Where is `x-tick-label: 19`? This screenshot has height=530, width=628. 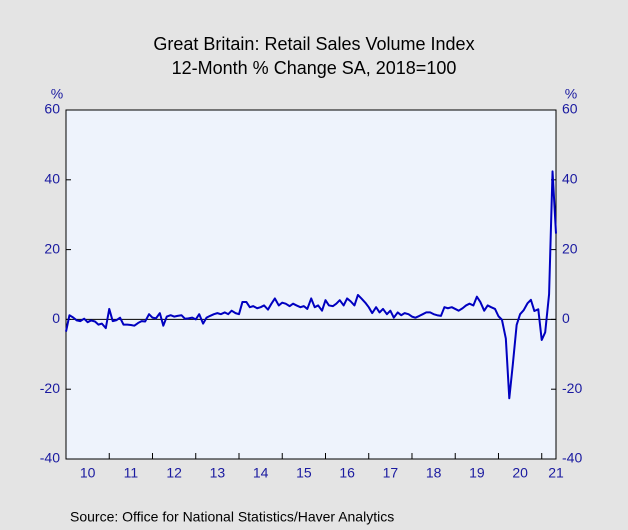 x-tick-label: 19 is located at coordinates (477, 473).